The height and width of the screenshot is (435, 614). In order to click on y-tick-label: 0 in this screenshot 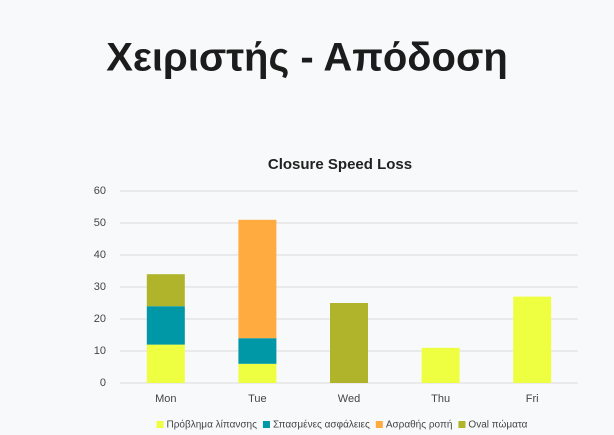, I will do `click(103, 383)`.